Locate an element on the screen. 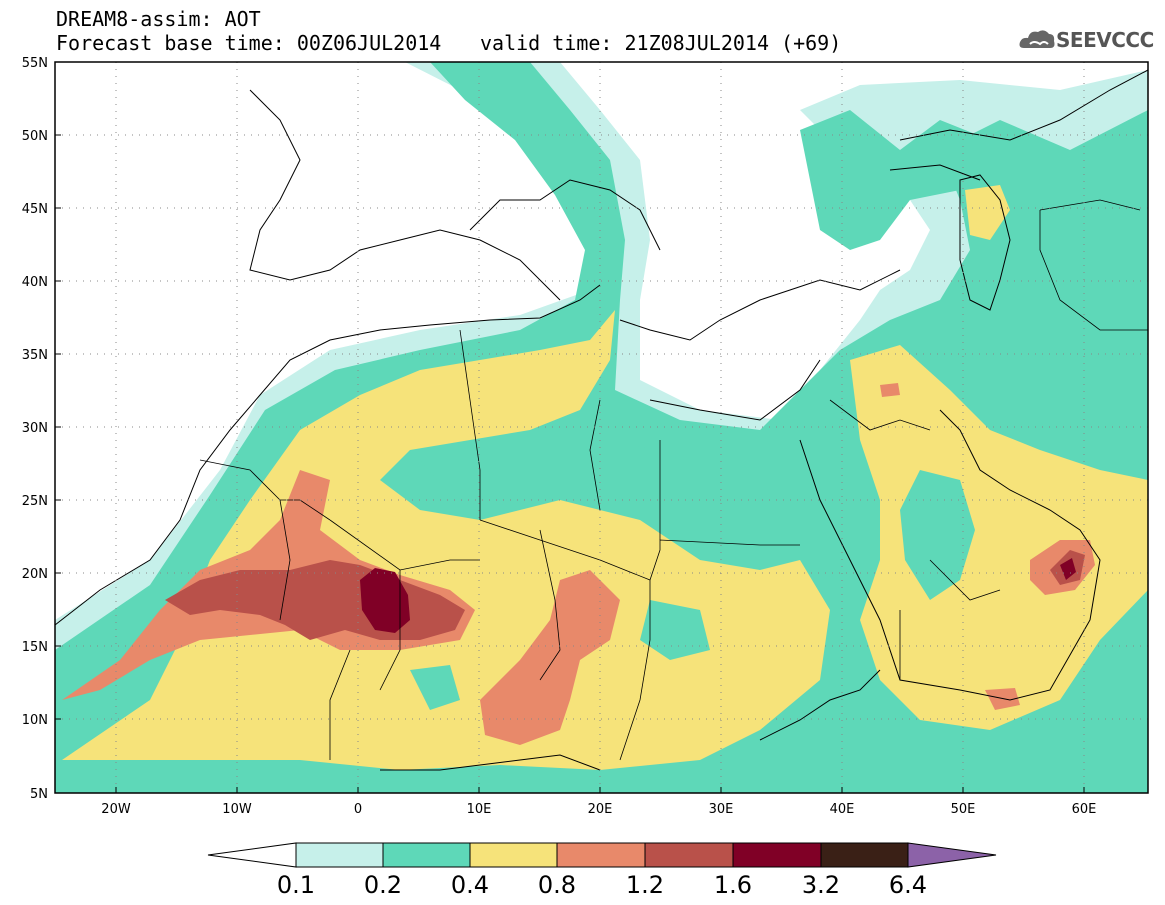  cloud-logo-icon is located at coordinates (1037, 39).